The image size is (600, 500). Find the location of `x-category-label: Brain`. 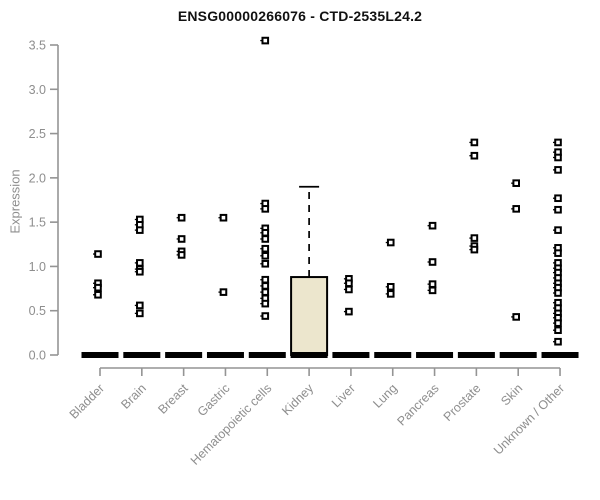

x-category-label: Brain is located at coordinates (133, 396).